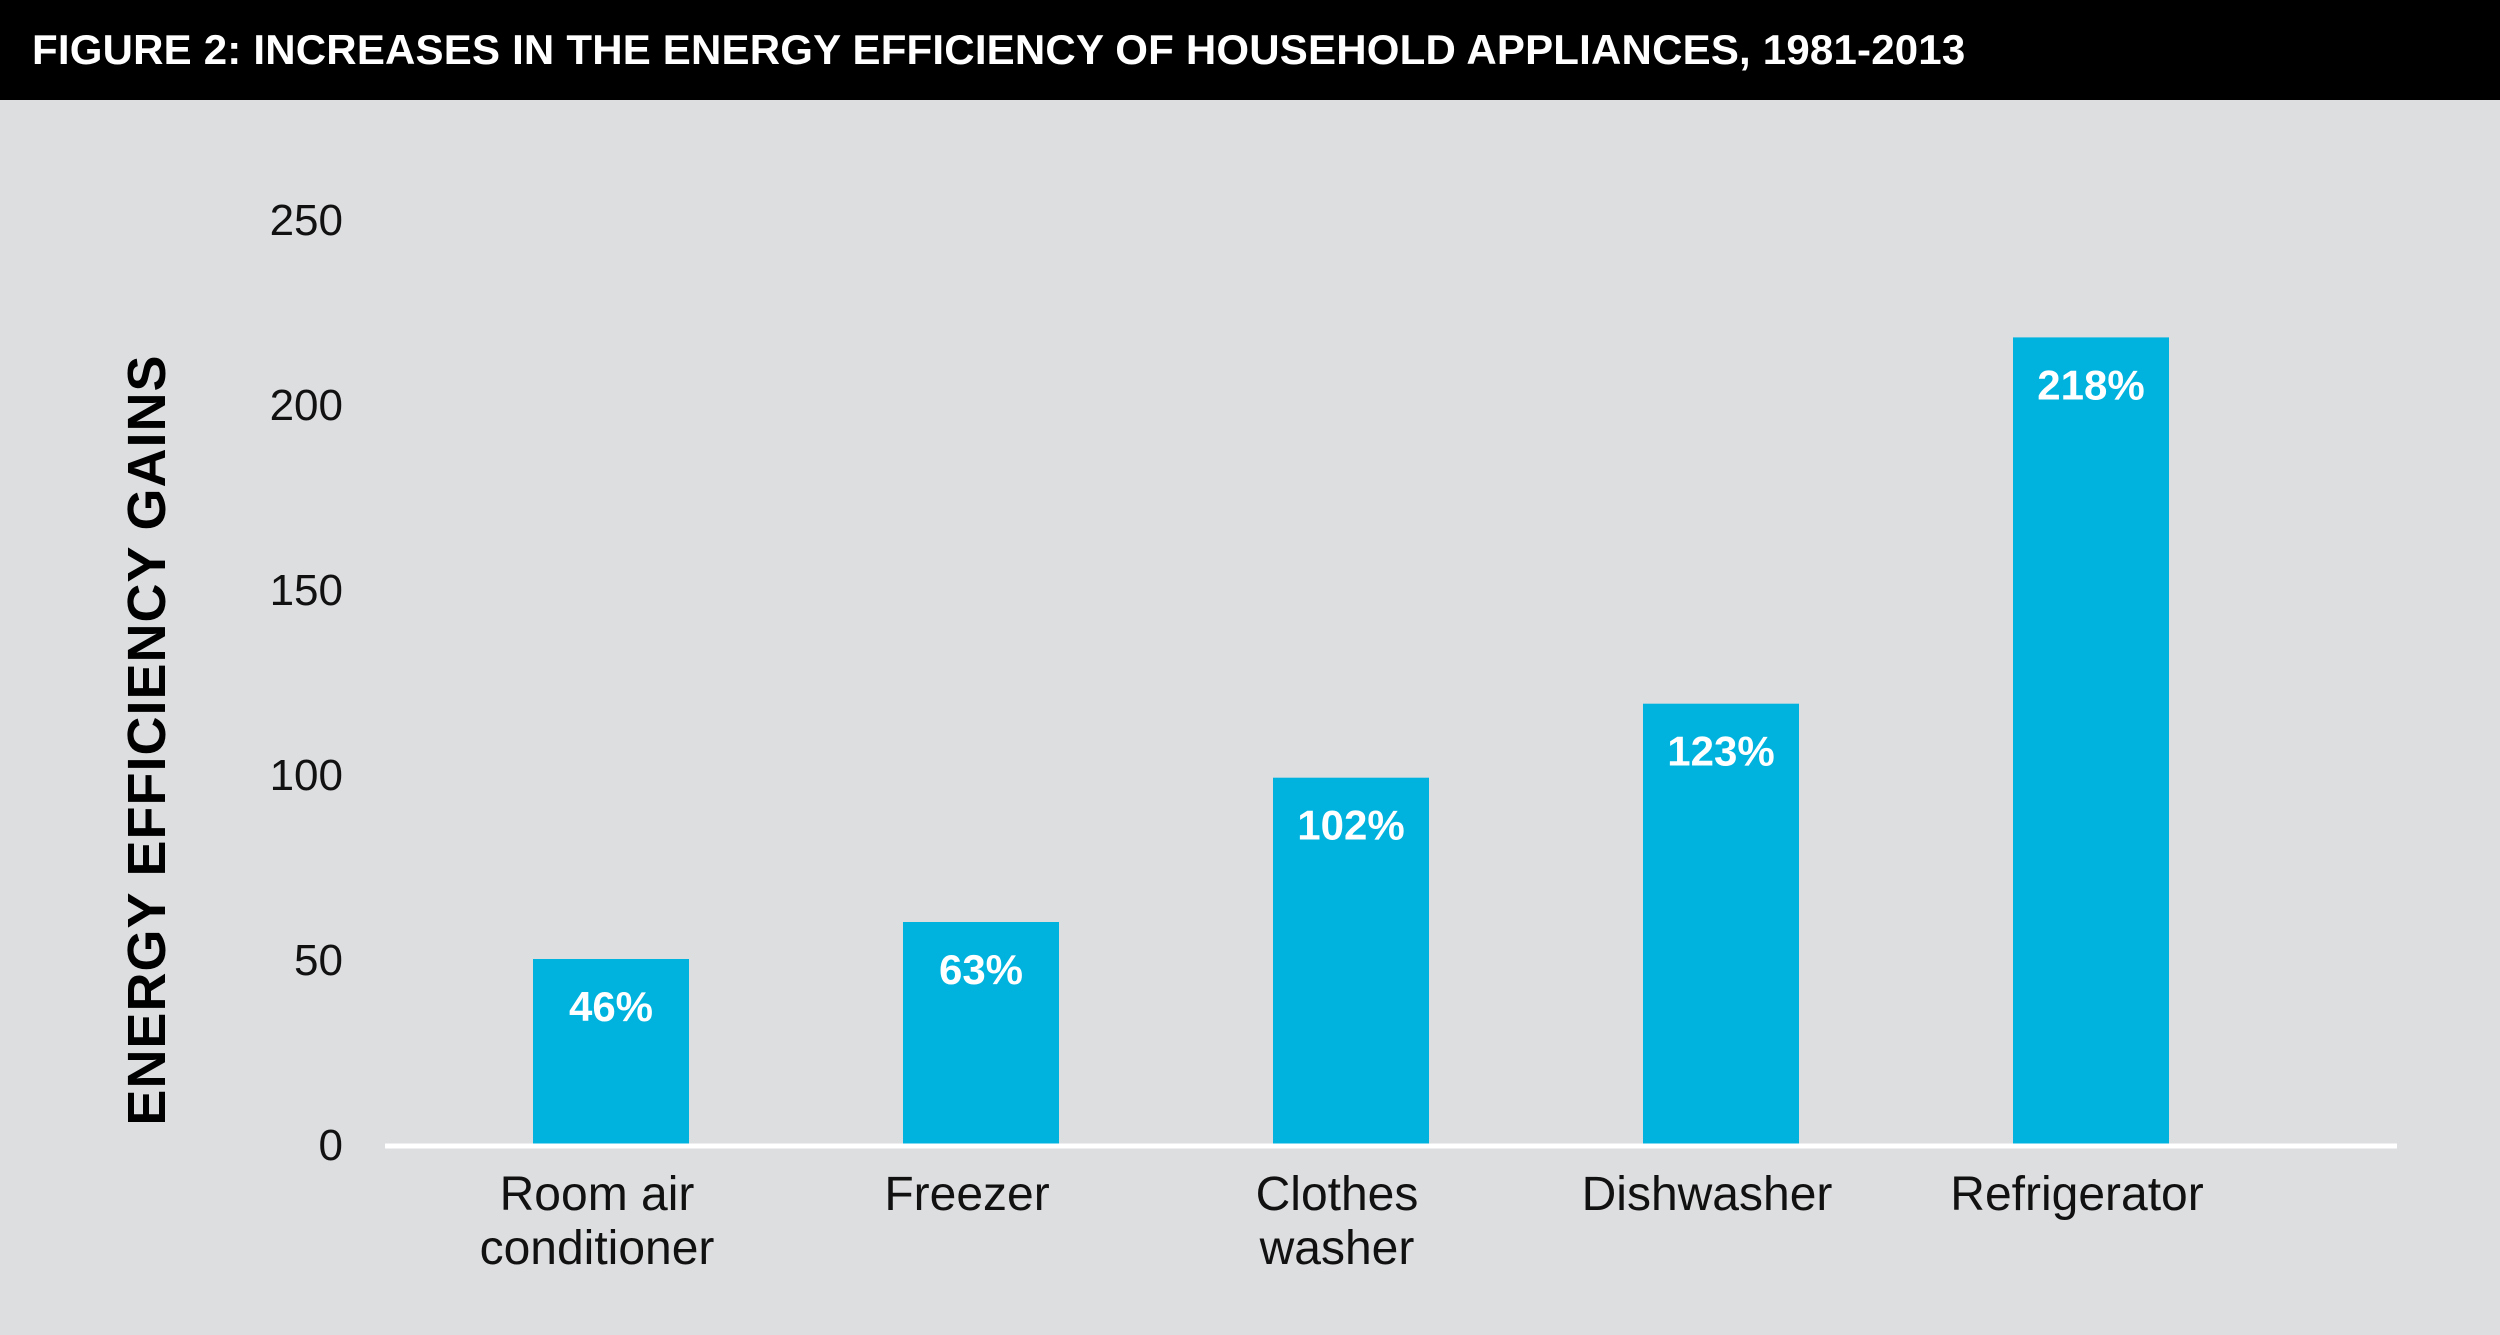 The image size is (2500, 1335). Describe the element at coordinates (306, 405) in the screenshot. I see `y-tick-label: 200` at that location.